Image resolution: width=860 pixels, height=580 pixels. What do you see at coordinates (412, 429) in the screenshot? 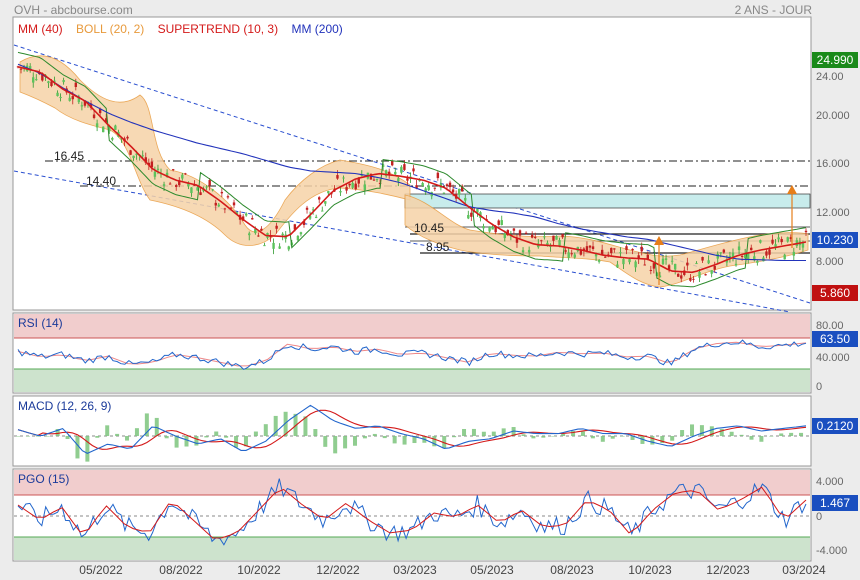
I see `macd-line` at bounding box center [412, 429].